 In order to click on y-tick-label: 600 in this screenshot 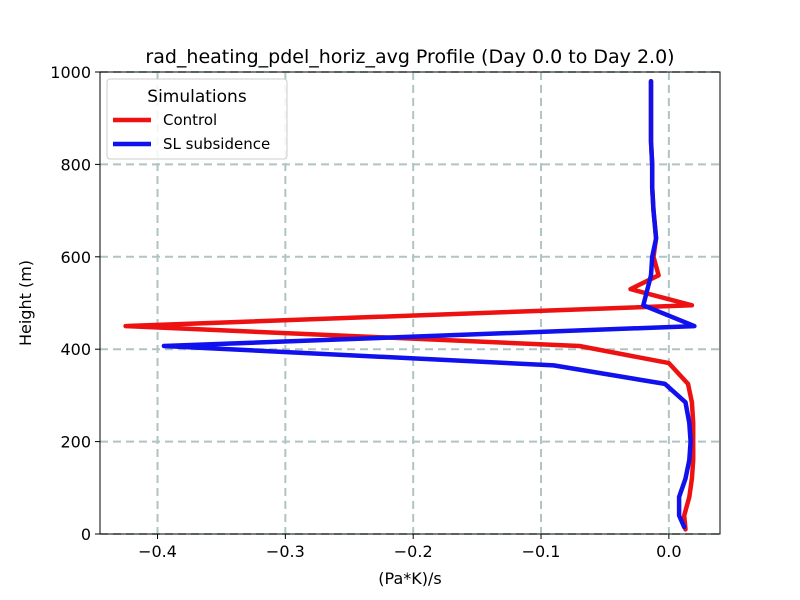, I will do `click(75, 257)`.